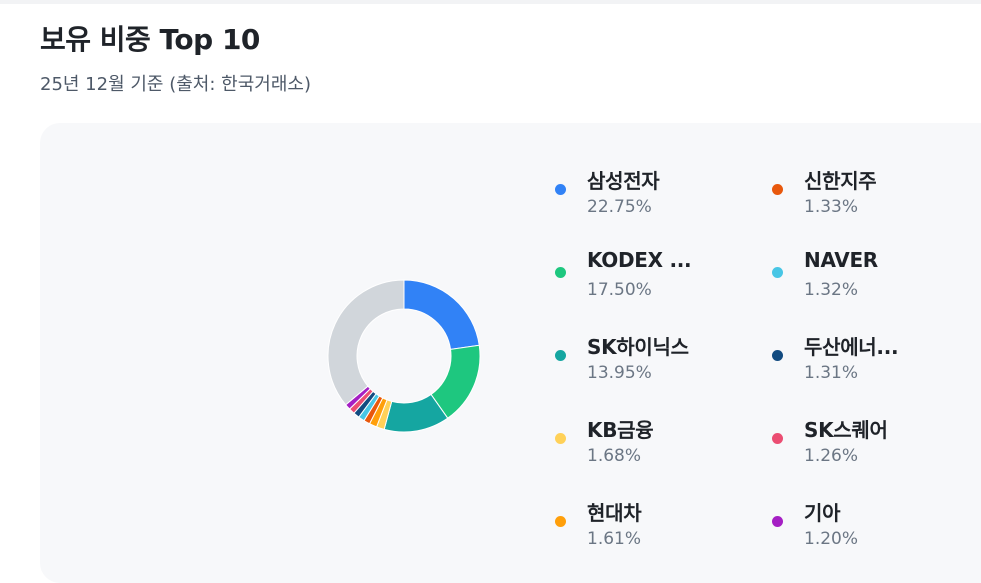 The image size is (981, 583). I want to click on legend-value: 1.33%, so click(831, 207).